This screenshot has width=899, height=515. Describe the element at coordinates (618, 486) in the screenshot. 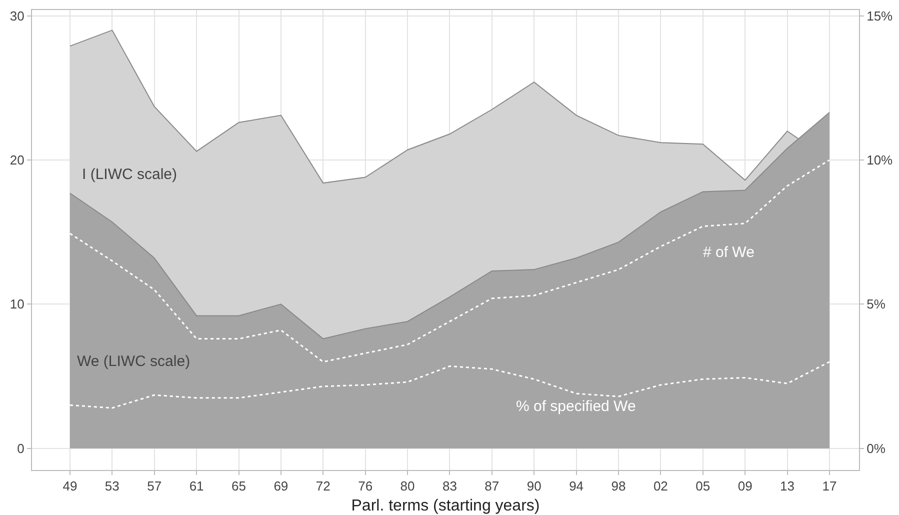

I see `x-tick-label: 98` at that location.